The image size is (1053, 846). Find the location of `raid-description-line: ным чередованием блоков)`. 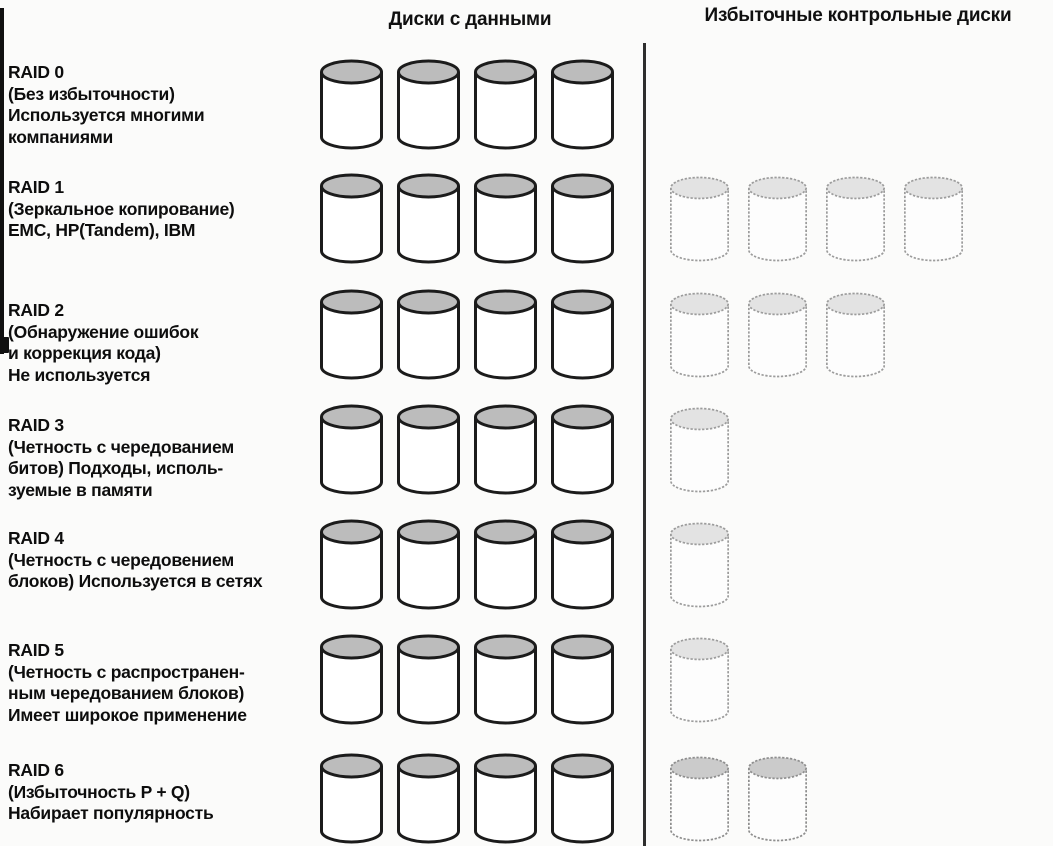

raid-description-line: ным чередованием блоков) is located at coordinates (126, 693).